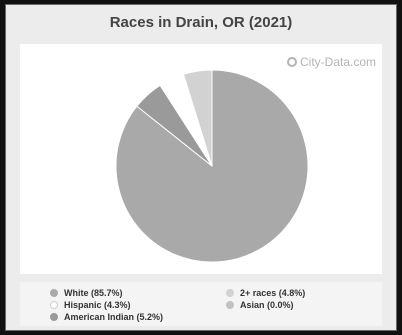 The image size is (402, 335). I want to click on legend-item-white: White (85.7%), so click(86, 293).